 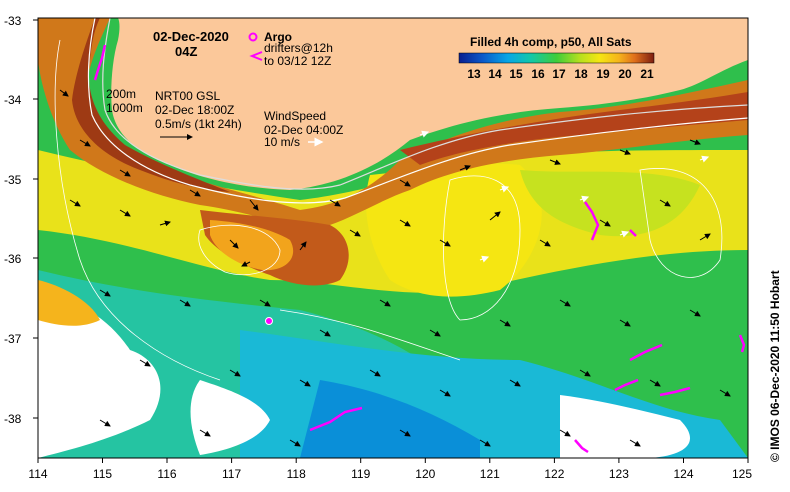 What do you see at coordinates (295, 116) in the screenshot?
I see `wind-label: WindSpeed` at bounding box center [295, 116].